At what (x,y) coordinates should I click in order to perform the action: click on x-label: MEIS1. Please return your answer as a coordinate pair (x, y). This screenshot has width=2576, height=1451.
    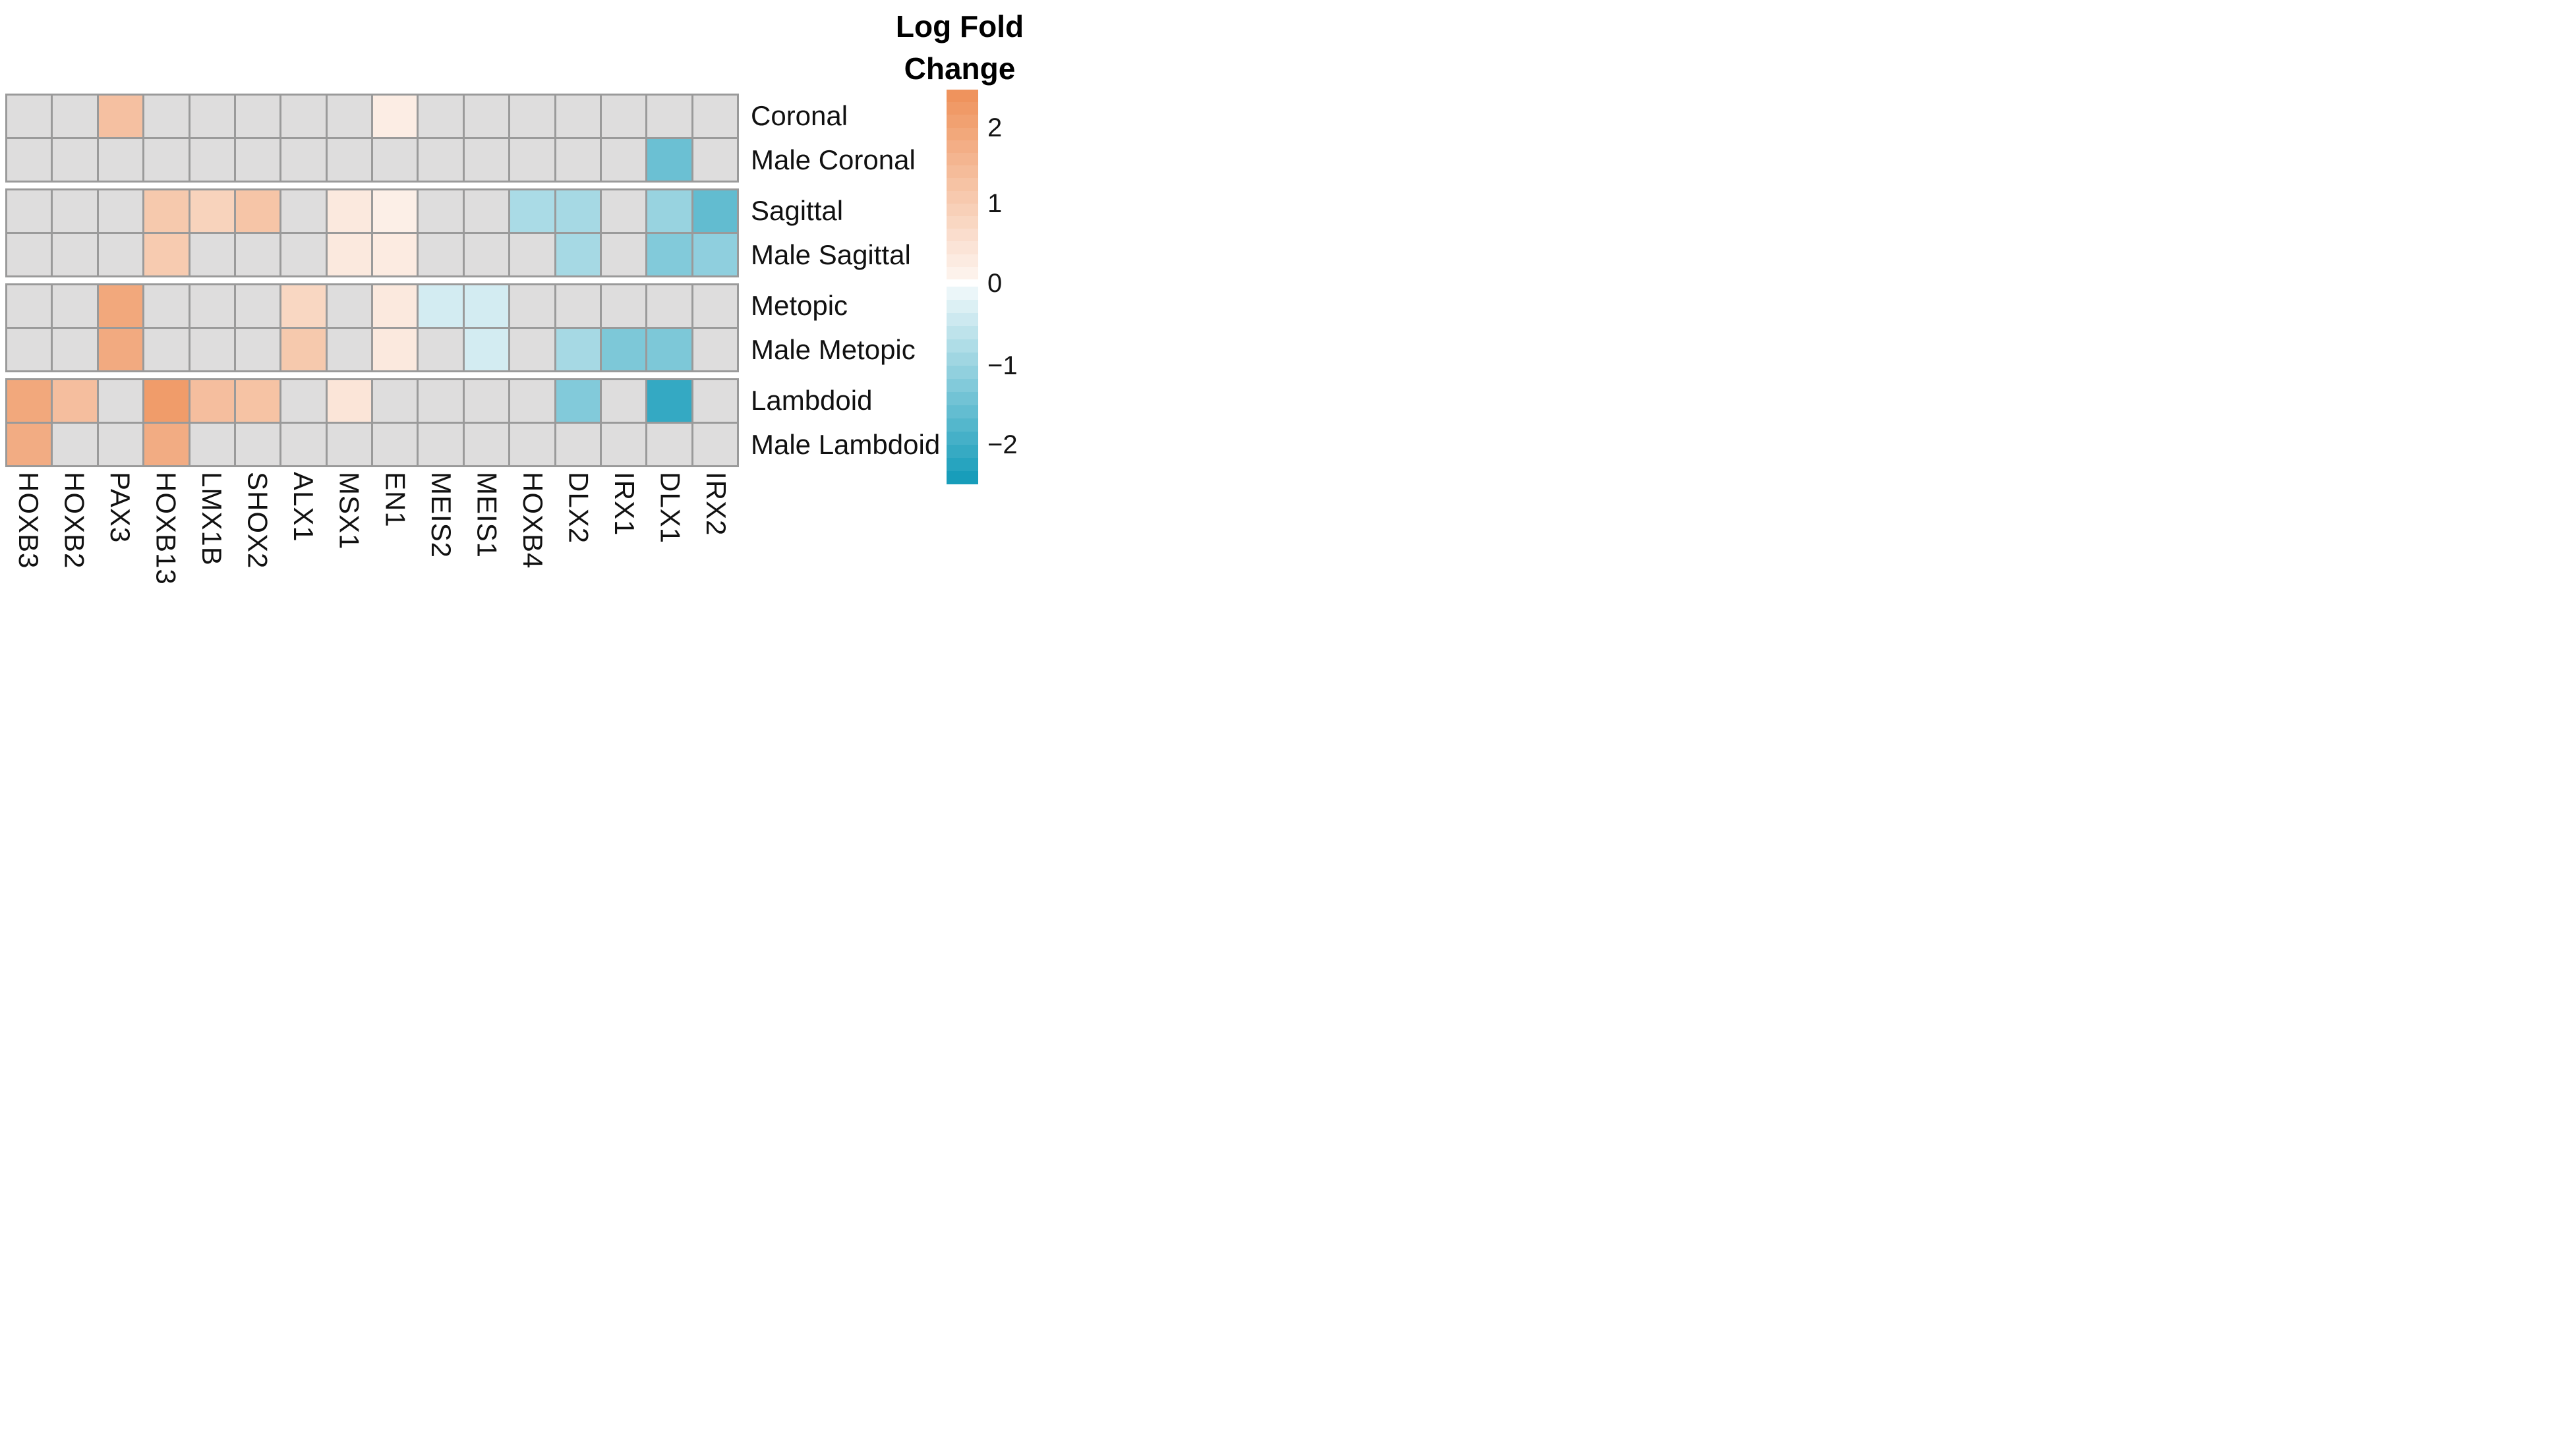
    Looking at the image, I should click on (487, 515).